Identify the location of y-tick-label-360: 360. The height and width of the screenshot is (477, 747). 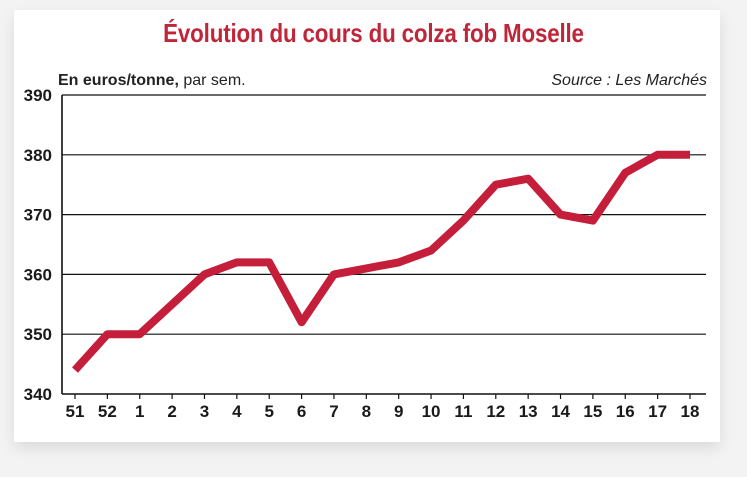
(38, 274).